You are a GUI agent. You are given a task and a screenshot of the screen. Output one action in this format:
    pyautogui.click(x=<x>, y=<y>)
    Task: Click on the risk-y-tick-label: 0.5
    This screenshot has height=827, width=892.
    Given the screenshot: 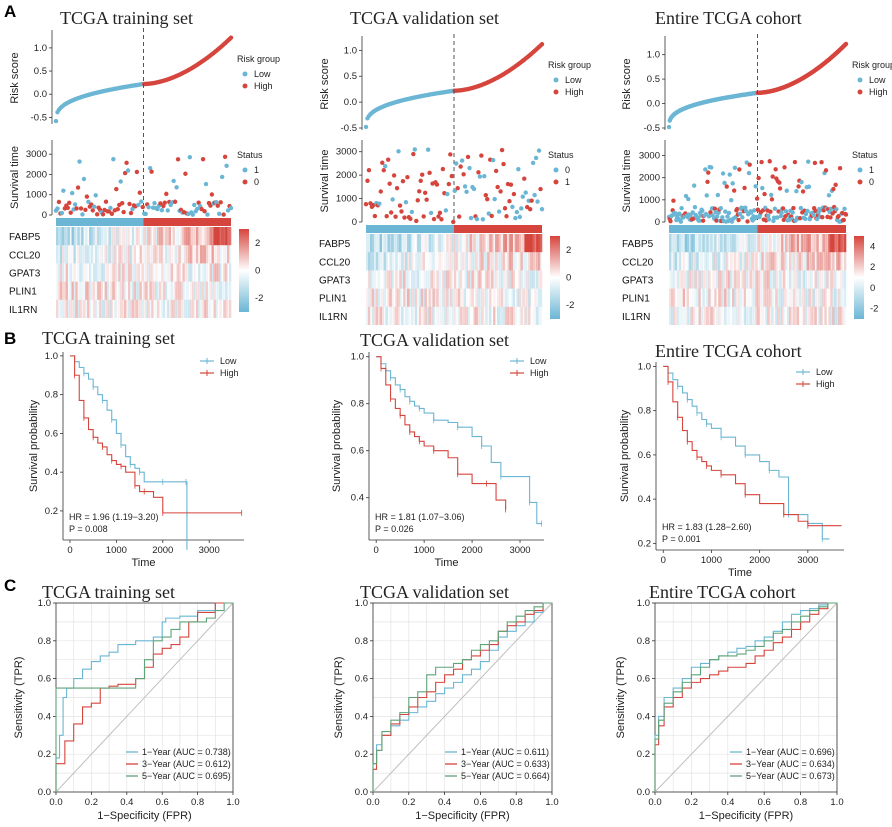 What is the action you would take?
    pyautogui.click(x=350, y=76)
    